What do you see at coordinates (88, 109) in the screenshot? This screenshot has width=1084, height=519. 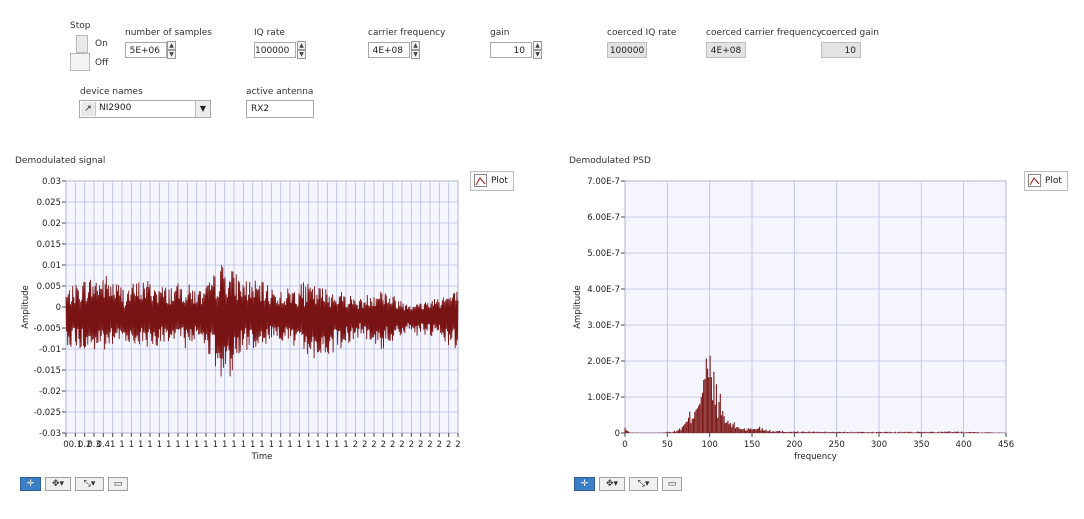 I see `browse-arrow-icon: ↗` at bounding box center [88, 109].